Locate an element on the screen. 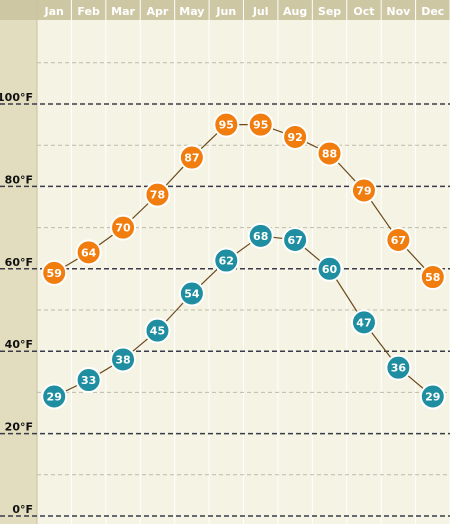 This screenshot has width=450, height=524. month-header is located at coordinates (225, 10).